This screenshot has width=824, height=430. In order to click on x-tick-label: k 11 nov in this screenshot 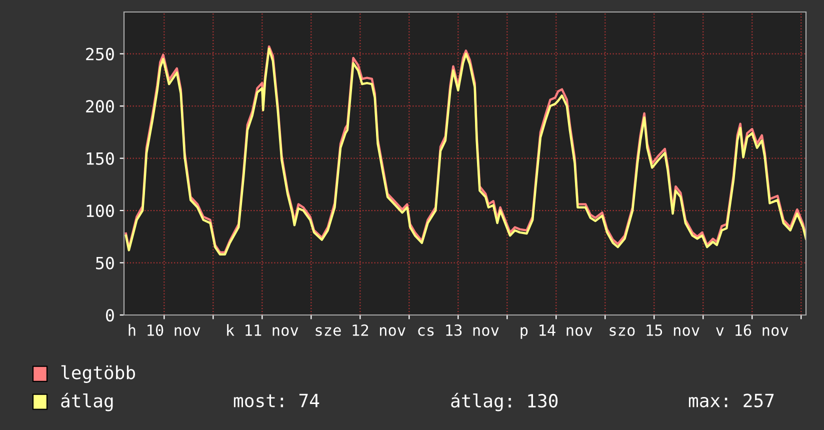, I will do `click(262, 330)`.